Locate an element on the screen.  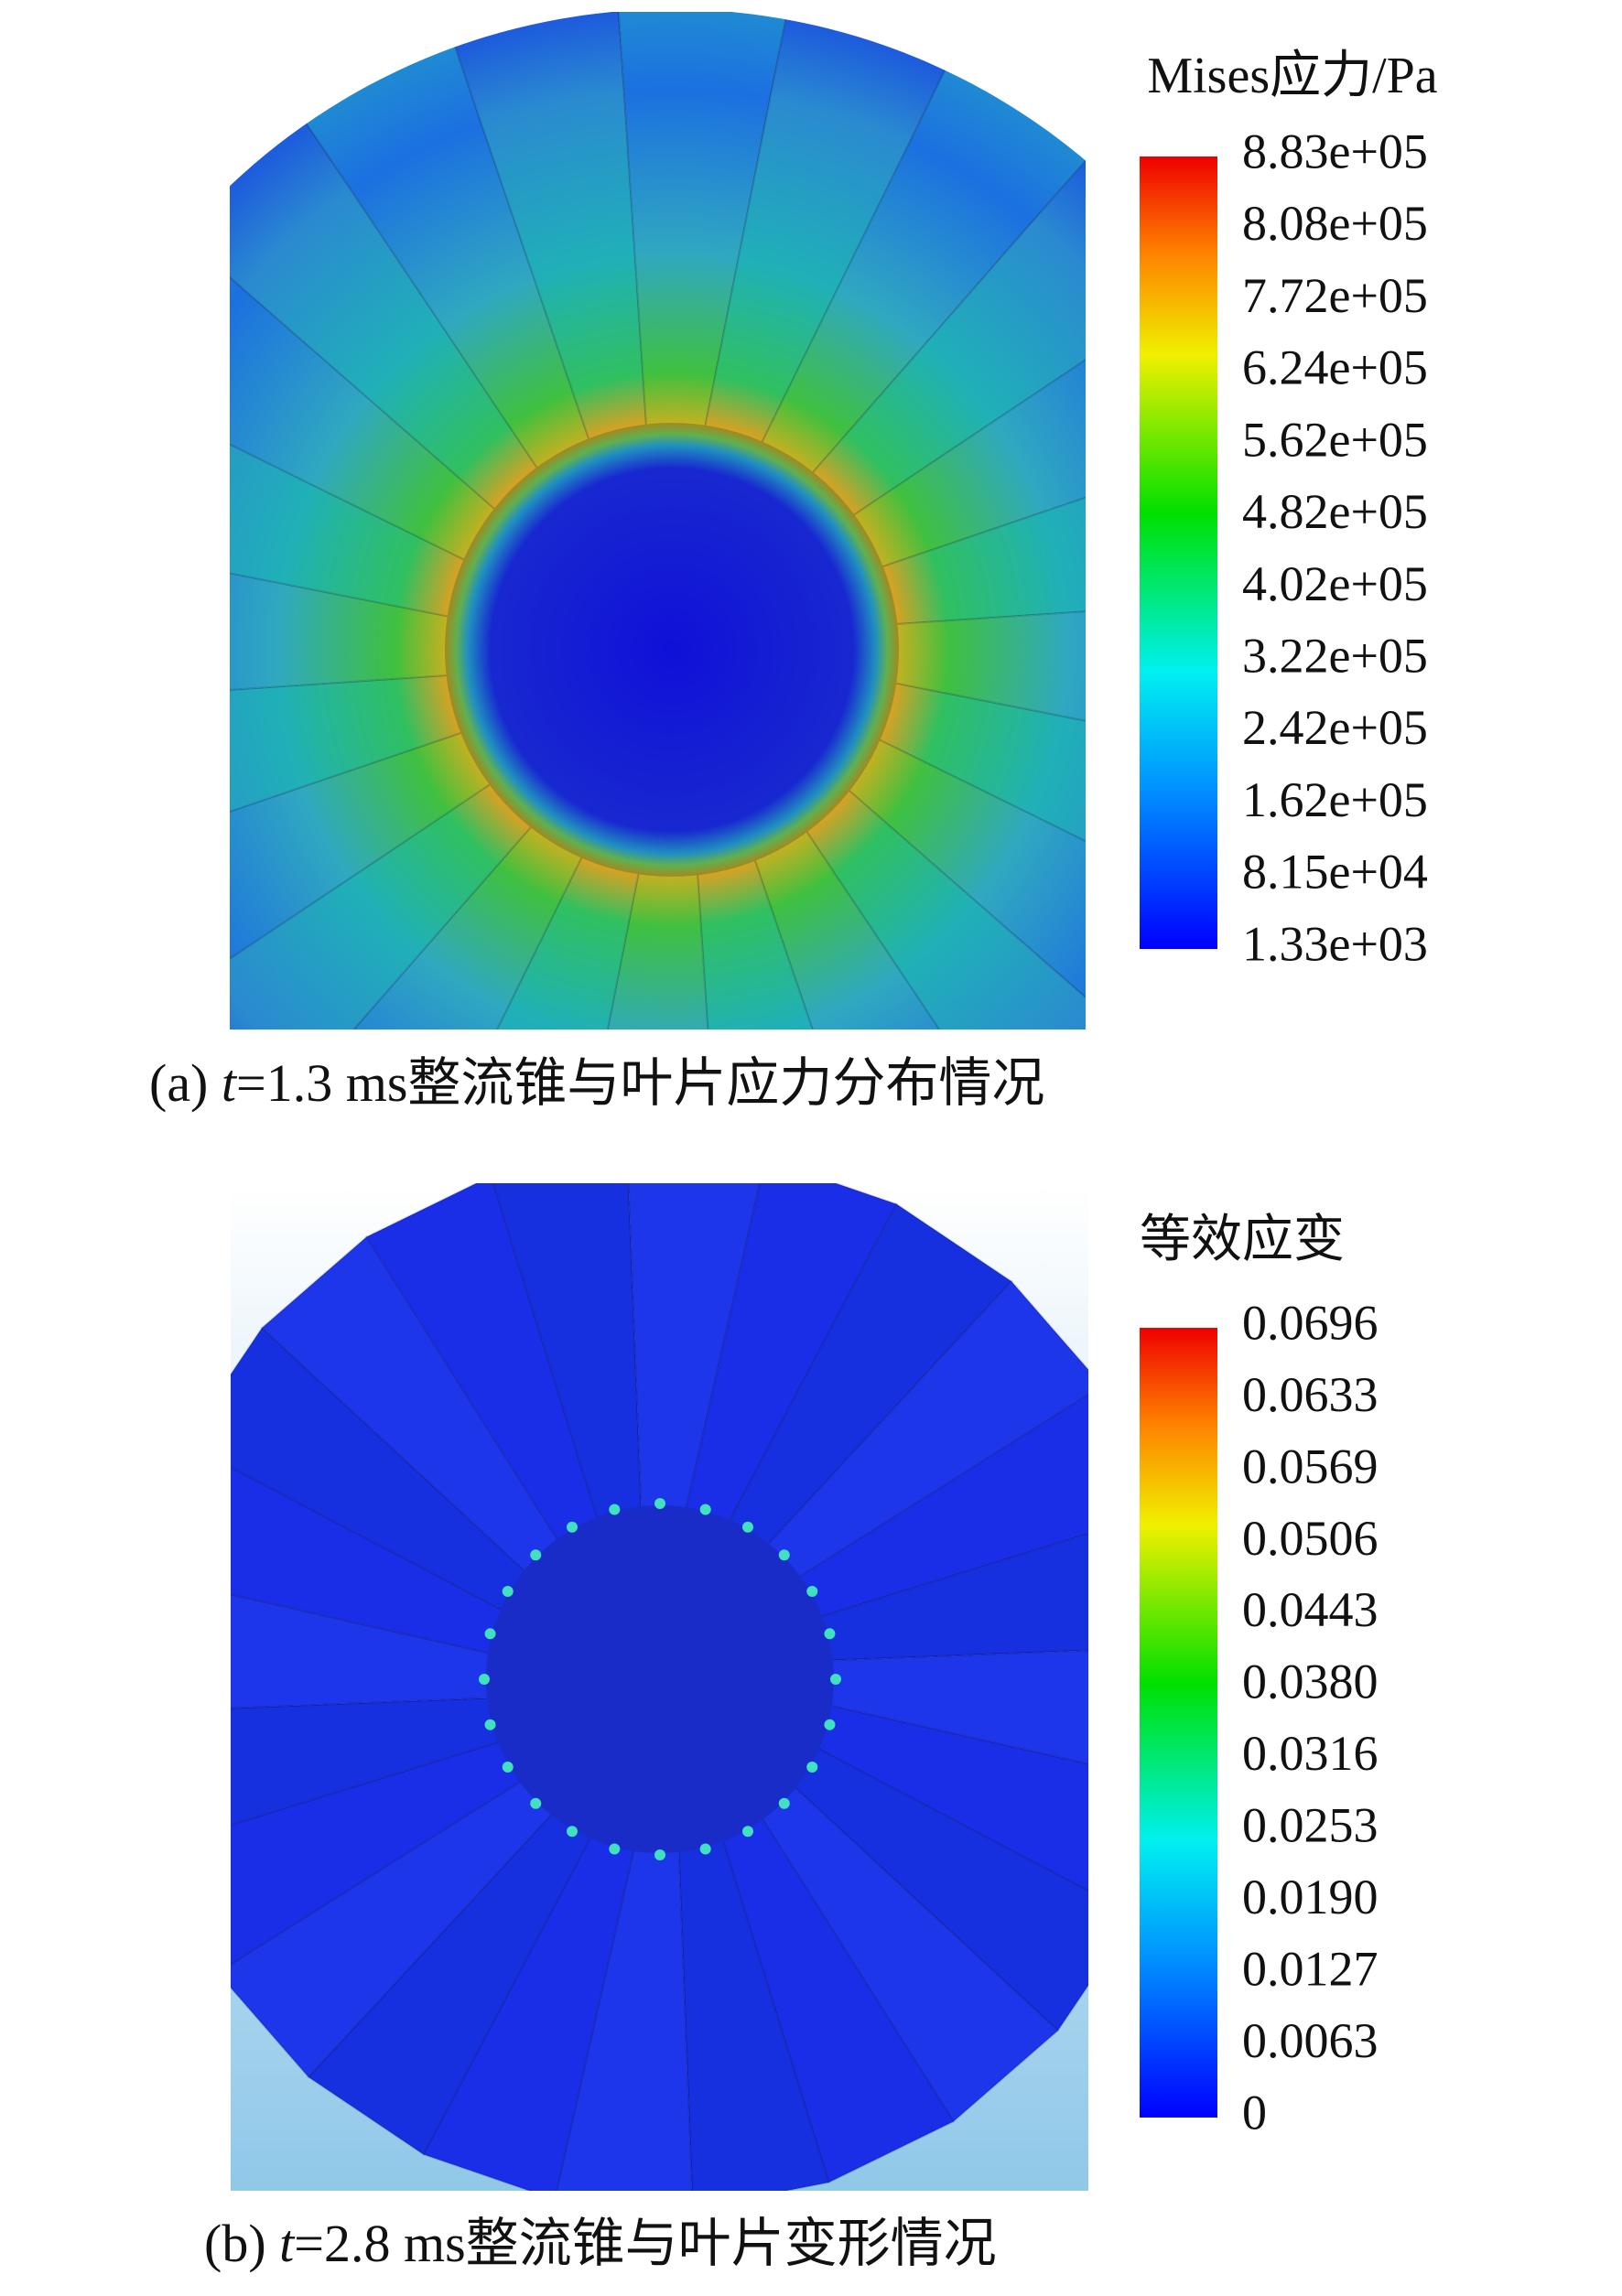
caption-label: (b) is located at coordinates (242, 2243).